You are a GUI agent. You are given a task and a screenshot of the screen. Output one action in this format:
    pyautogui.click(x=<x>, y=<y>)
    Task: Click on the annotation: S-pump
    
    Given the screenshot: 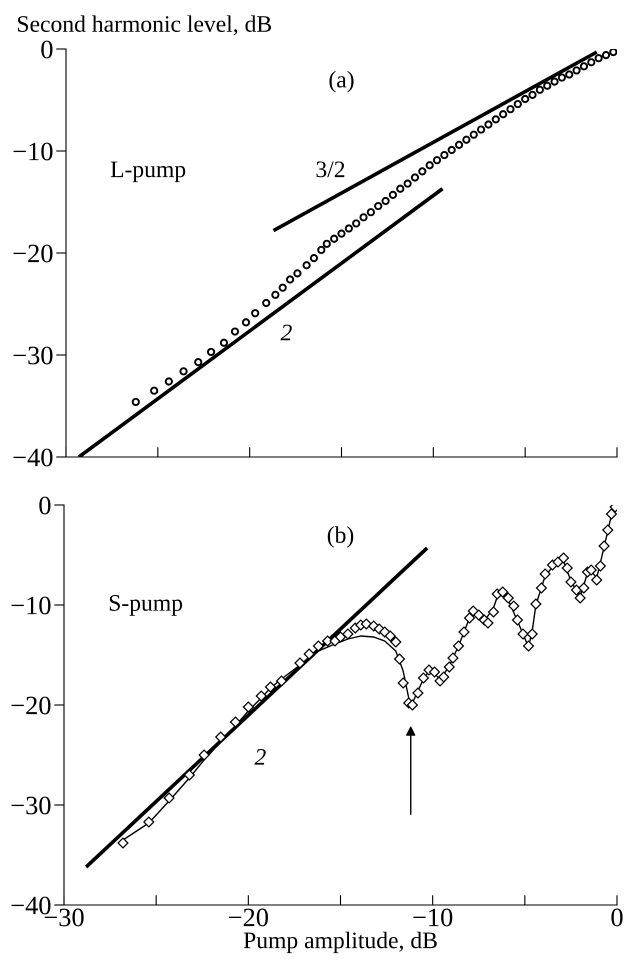 What is the action you would take?
    pyautogui.click(x=146, y=605)
    